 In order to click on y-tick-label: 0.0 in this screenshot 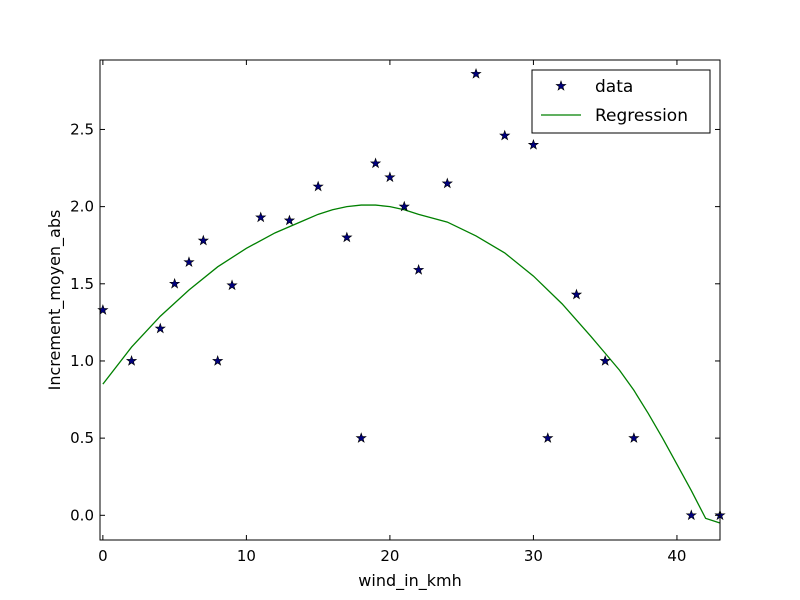, I will do `click(82, 515)`.